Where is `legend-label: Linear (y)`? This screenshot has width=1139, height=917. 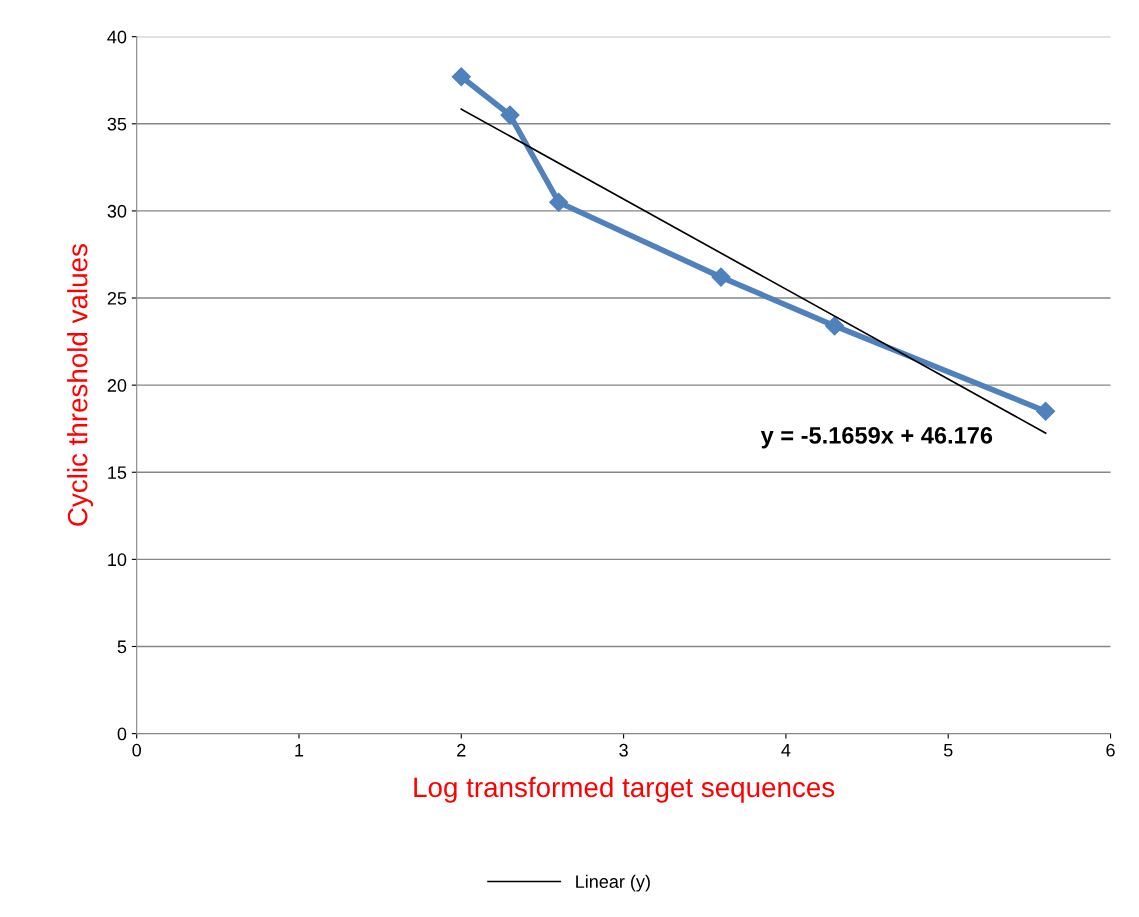 legend-label: Linear (y) is located at coordinates (613, 883).